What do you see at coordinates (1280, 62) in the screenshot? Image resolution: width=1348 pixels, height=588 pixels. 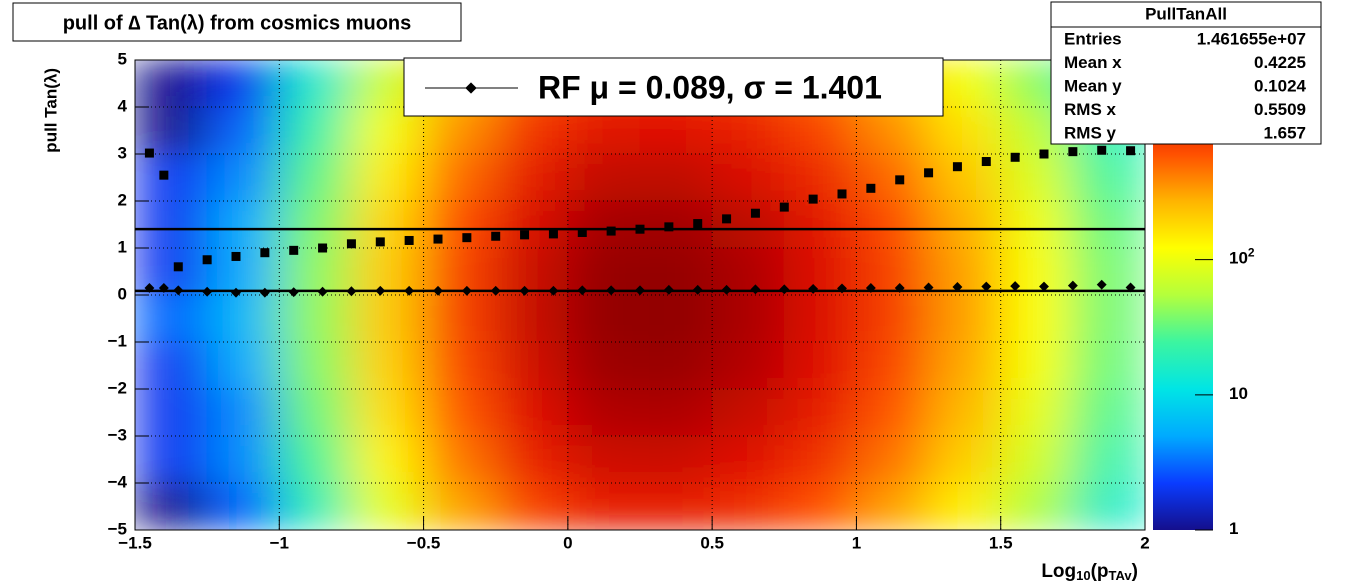 I see `stats-value: 0.4225` at bounding box center [1280, 62].